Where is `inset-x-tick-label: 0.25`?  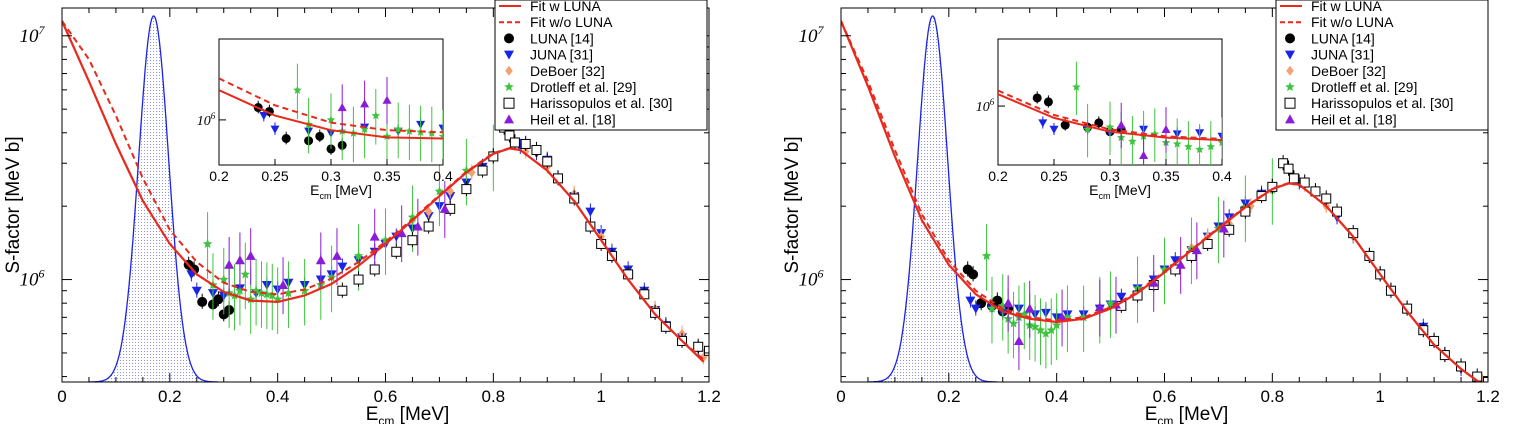
inset-x-tick-label: 0.25 is located at coordinates (274, 176).